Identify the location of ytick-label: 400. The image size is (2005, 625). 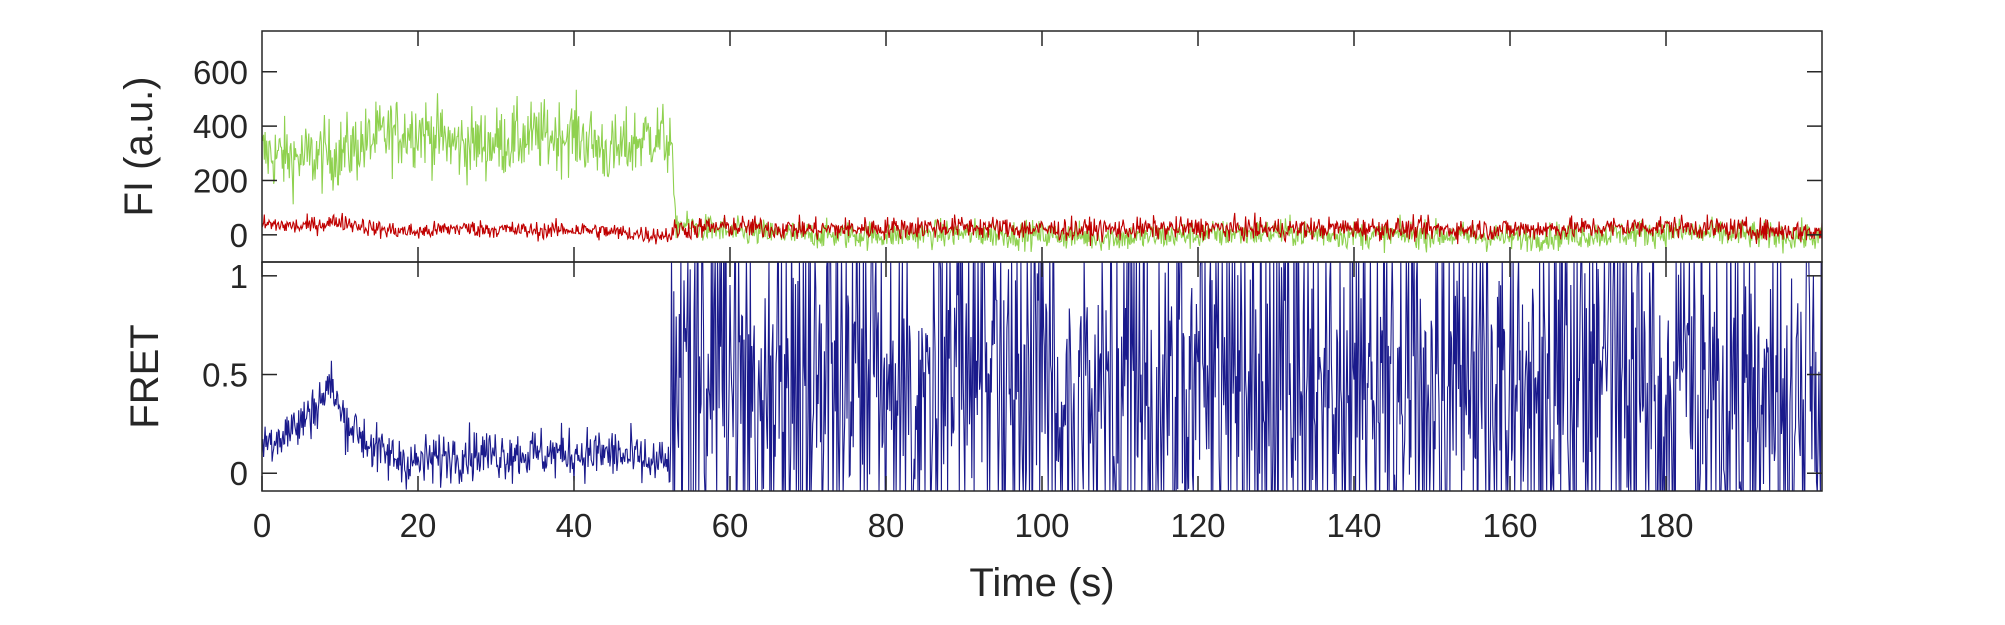
(220, 126).